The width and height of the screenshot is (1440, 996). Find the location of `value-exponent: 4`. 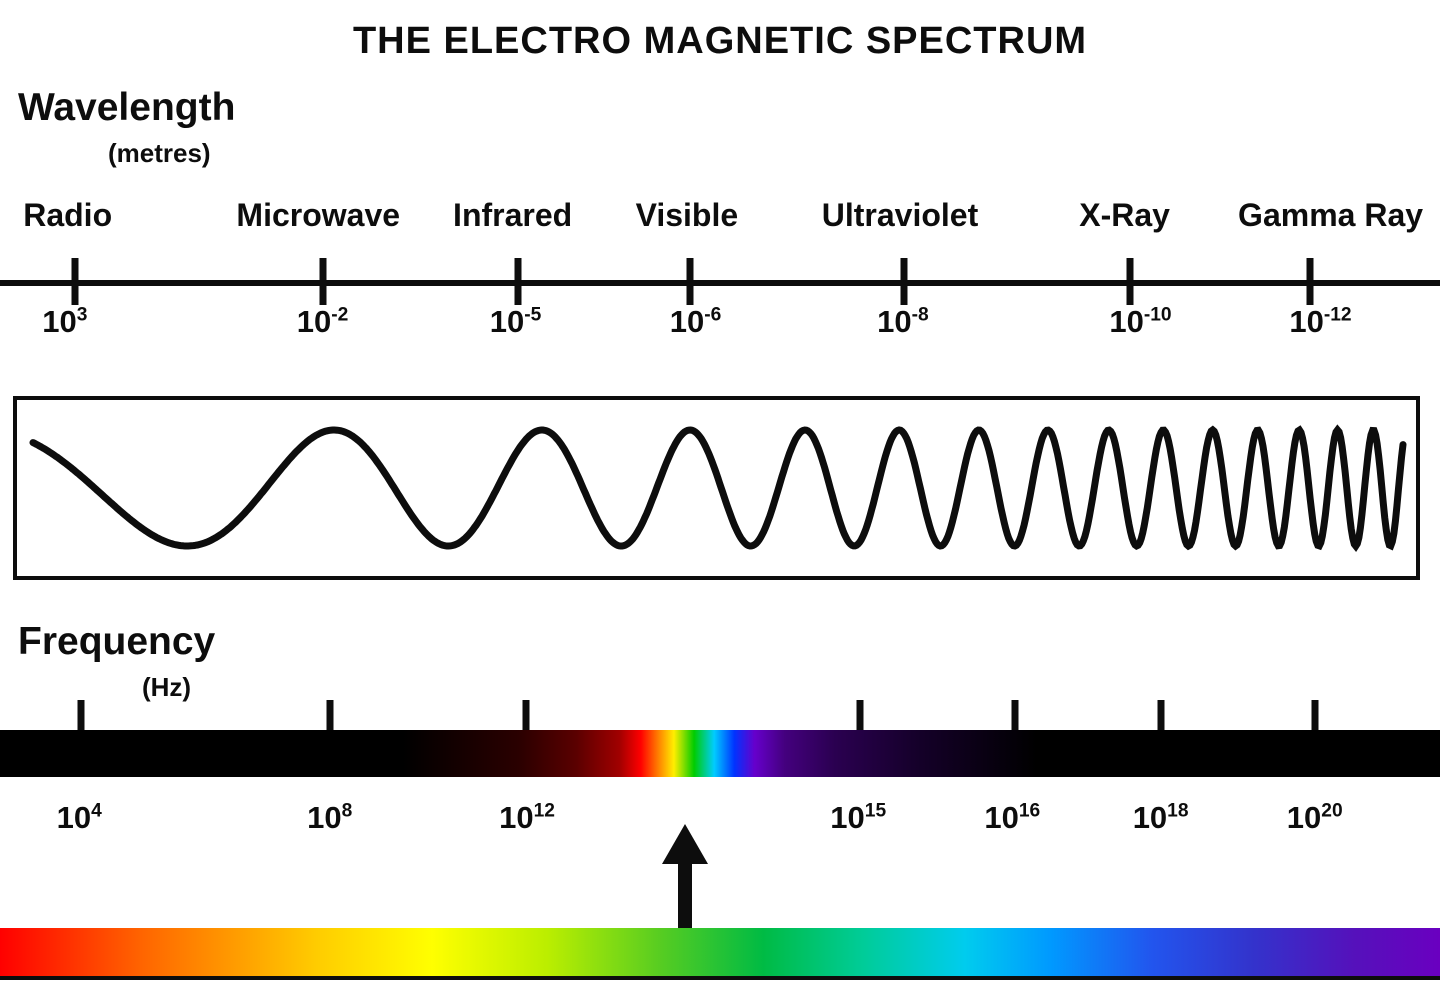

value-exponent: 4 is located at coordinates (96, 811).